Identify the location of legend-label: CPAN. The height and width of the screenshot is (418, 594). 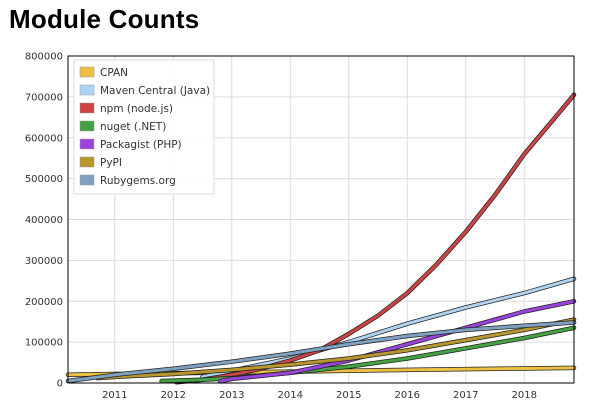
(114, 73).